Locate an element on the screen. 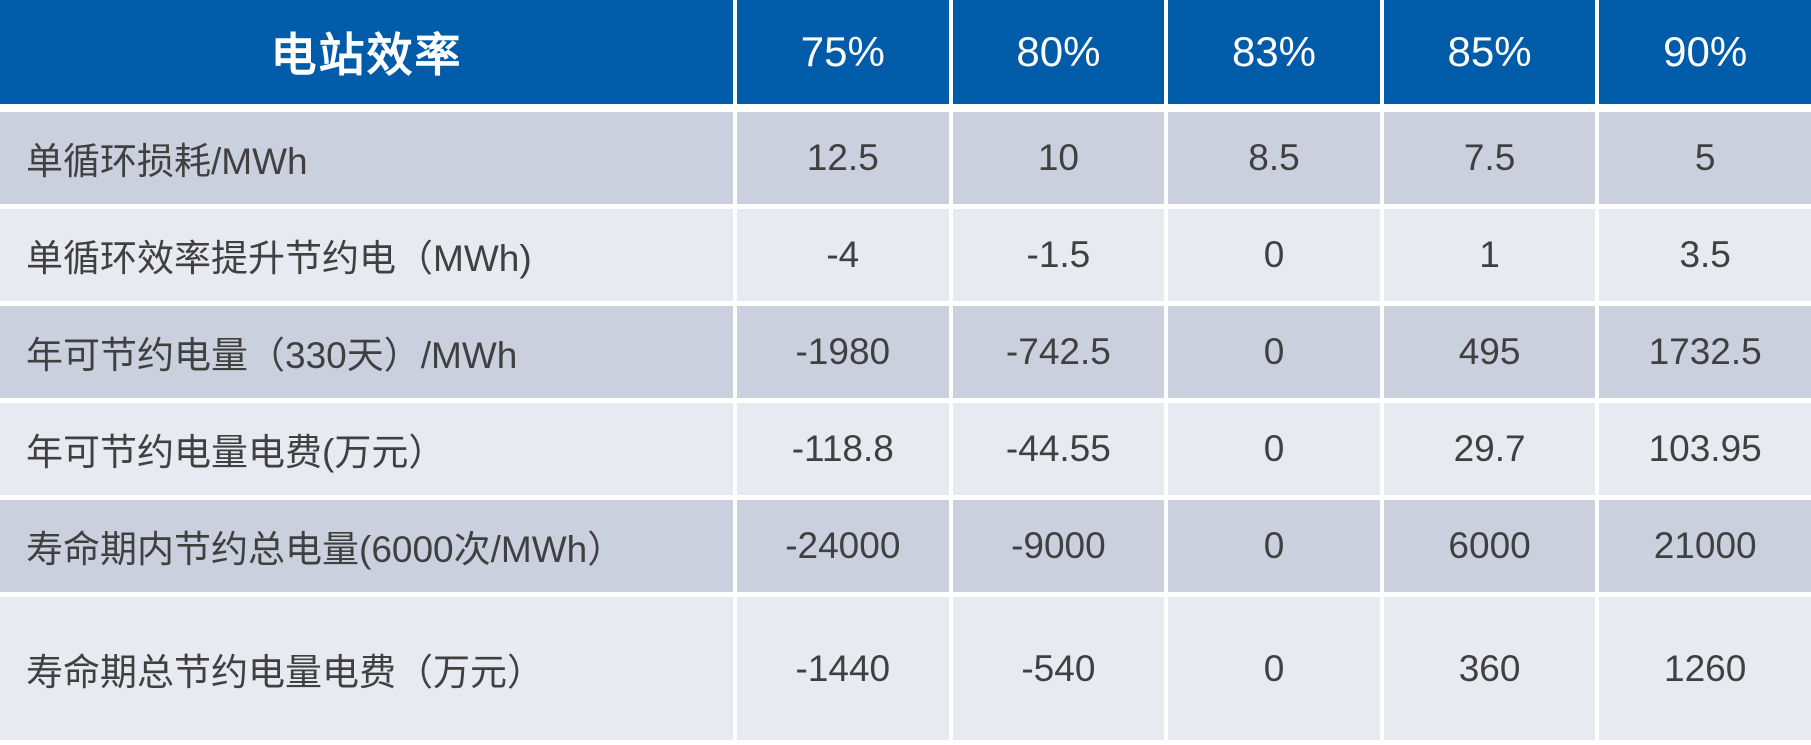 The height and width of the screenshot is (745, 1811). table-header-row: 电站效率 75% 80% 83% 85% 90% is located at coordinates (905, 52).